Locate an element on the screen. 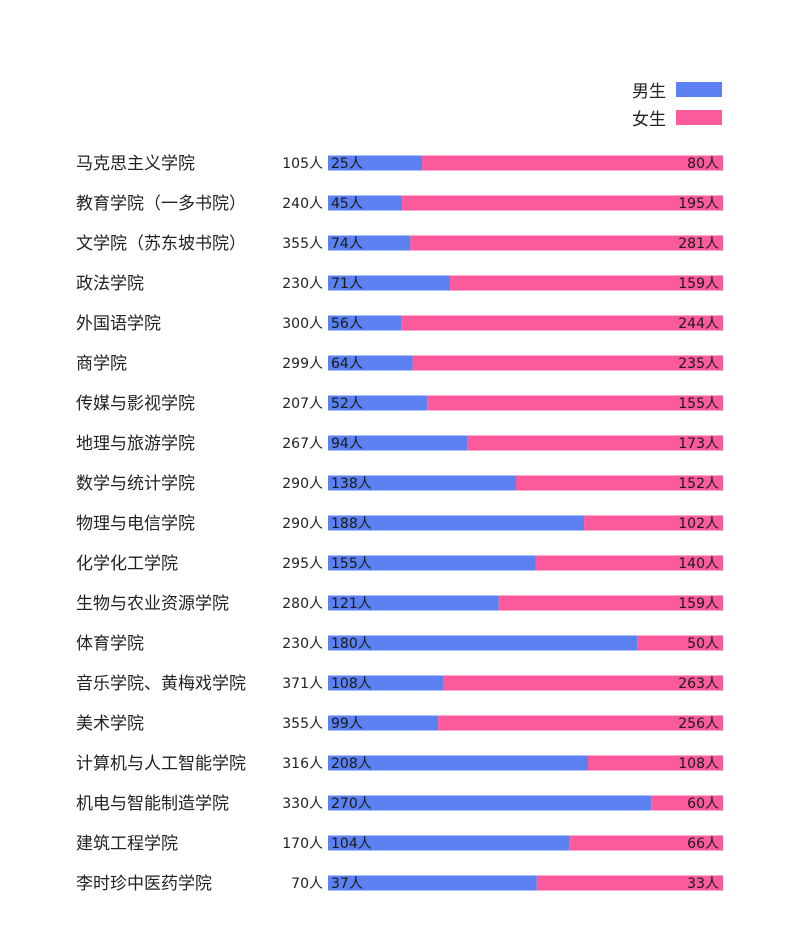 The width and height of the screenshot is (800, 925). male-value-label: 37人 is located at coordinates (347, 884).